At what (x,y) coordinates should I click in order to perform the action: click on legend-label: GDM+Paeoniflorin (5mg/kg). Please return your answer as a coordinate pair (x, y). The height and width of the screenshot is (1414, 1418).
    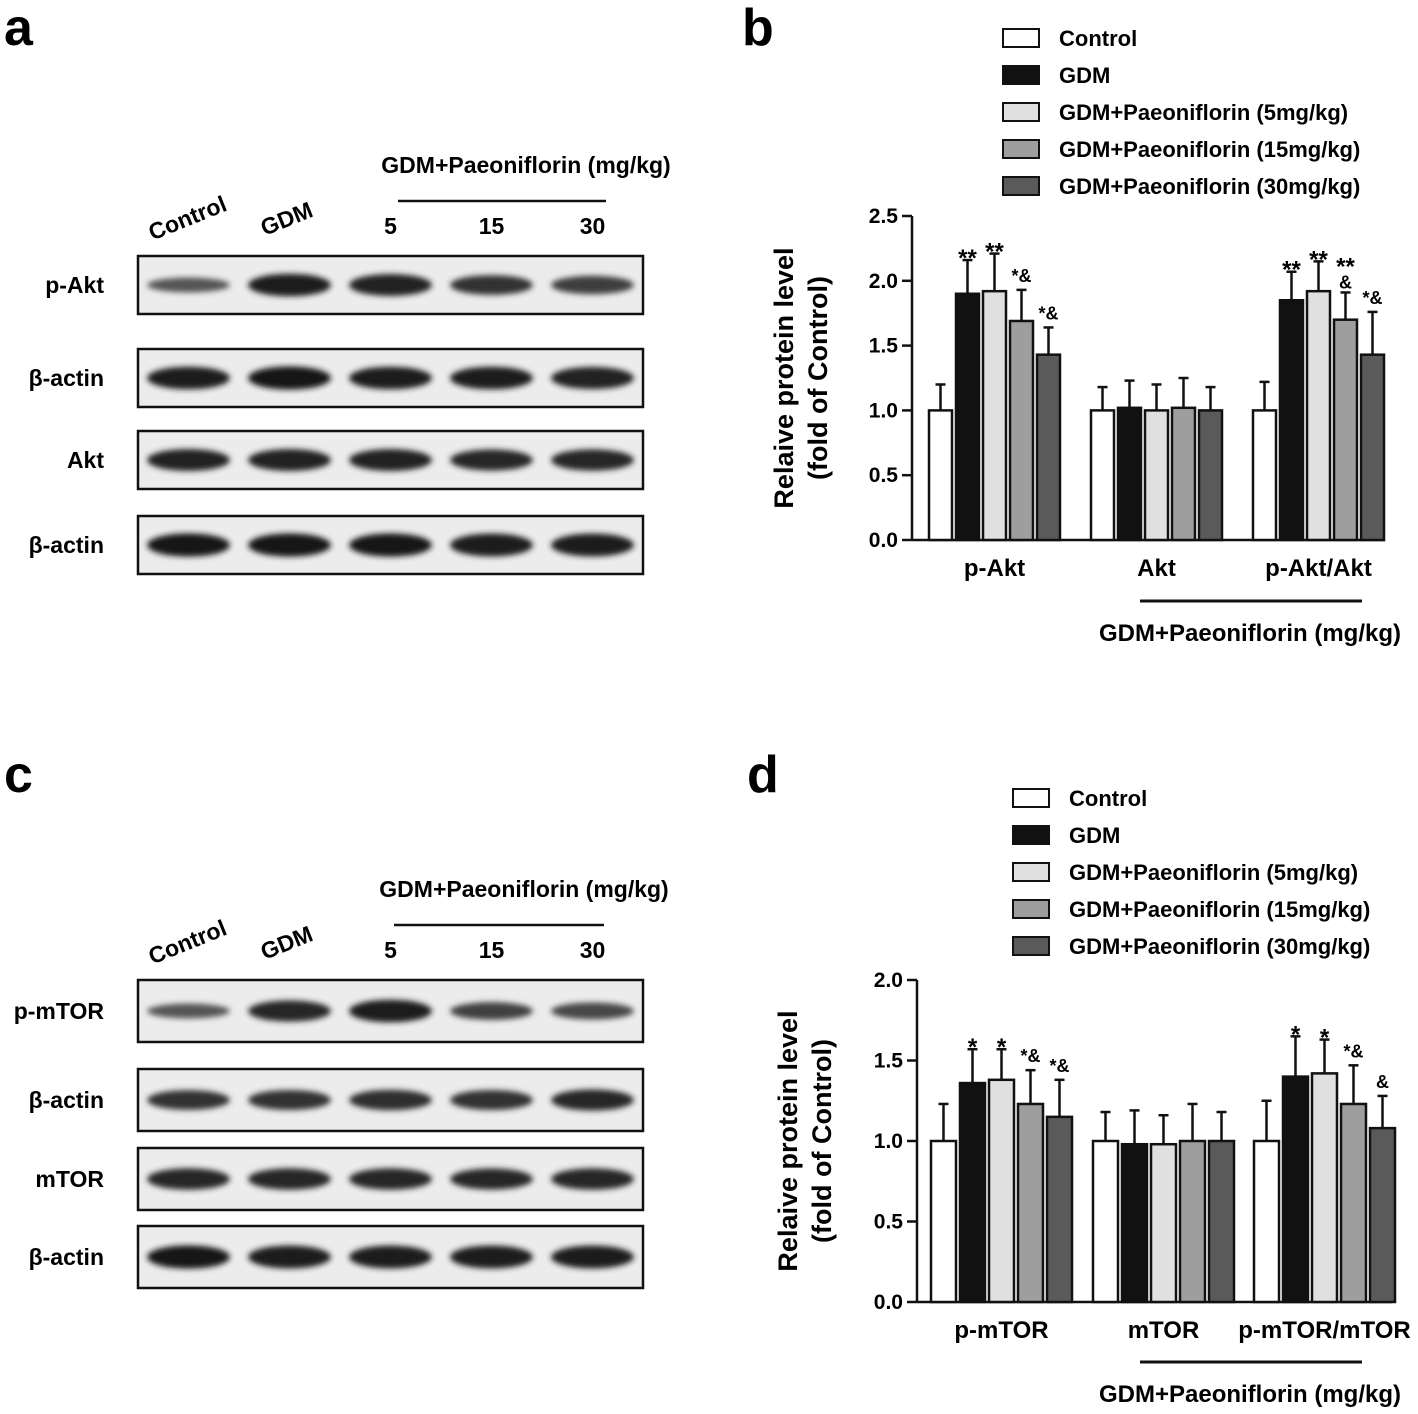
    Looking at the image, I should click on (1203, 112).